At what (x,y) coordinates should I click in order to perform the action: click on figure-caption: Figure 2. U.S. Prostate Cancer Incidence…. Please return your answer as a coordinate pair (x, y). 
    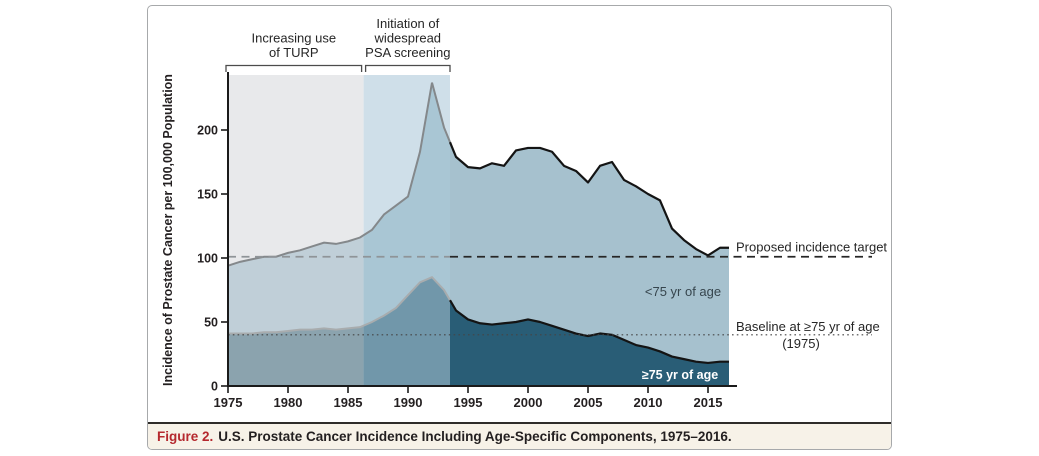
    Looking at the image, I should click on (519, 435).